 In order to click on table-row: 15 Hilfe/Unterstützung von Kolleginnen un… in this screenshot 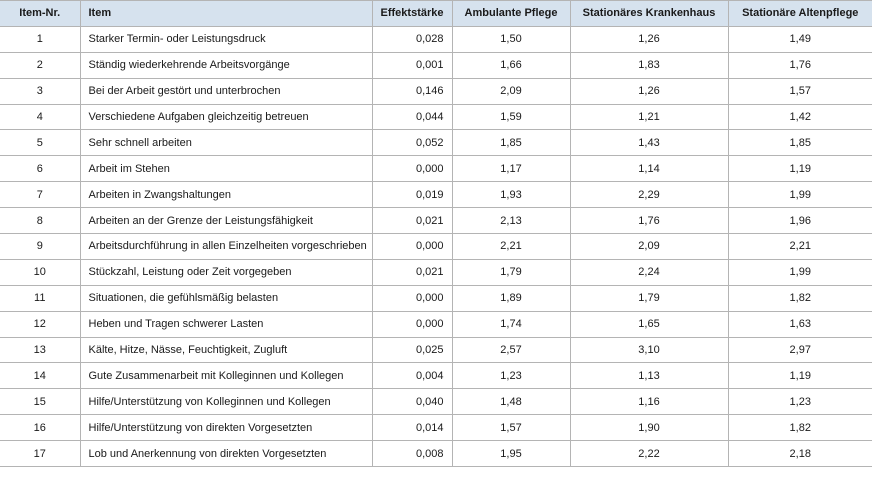, I will do `click(436, 402)`.